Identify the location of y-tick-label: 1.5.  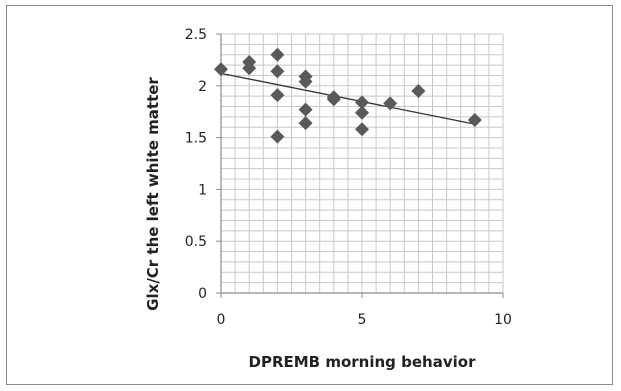
(196, 139).